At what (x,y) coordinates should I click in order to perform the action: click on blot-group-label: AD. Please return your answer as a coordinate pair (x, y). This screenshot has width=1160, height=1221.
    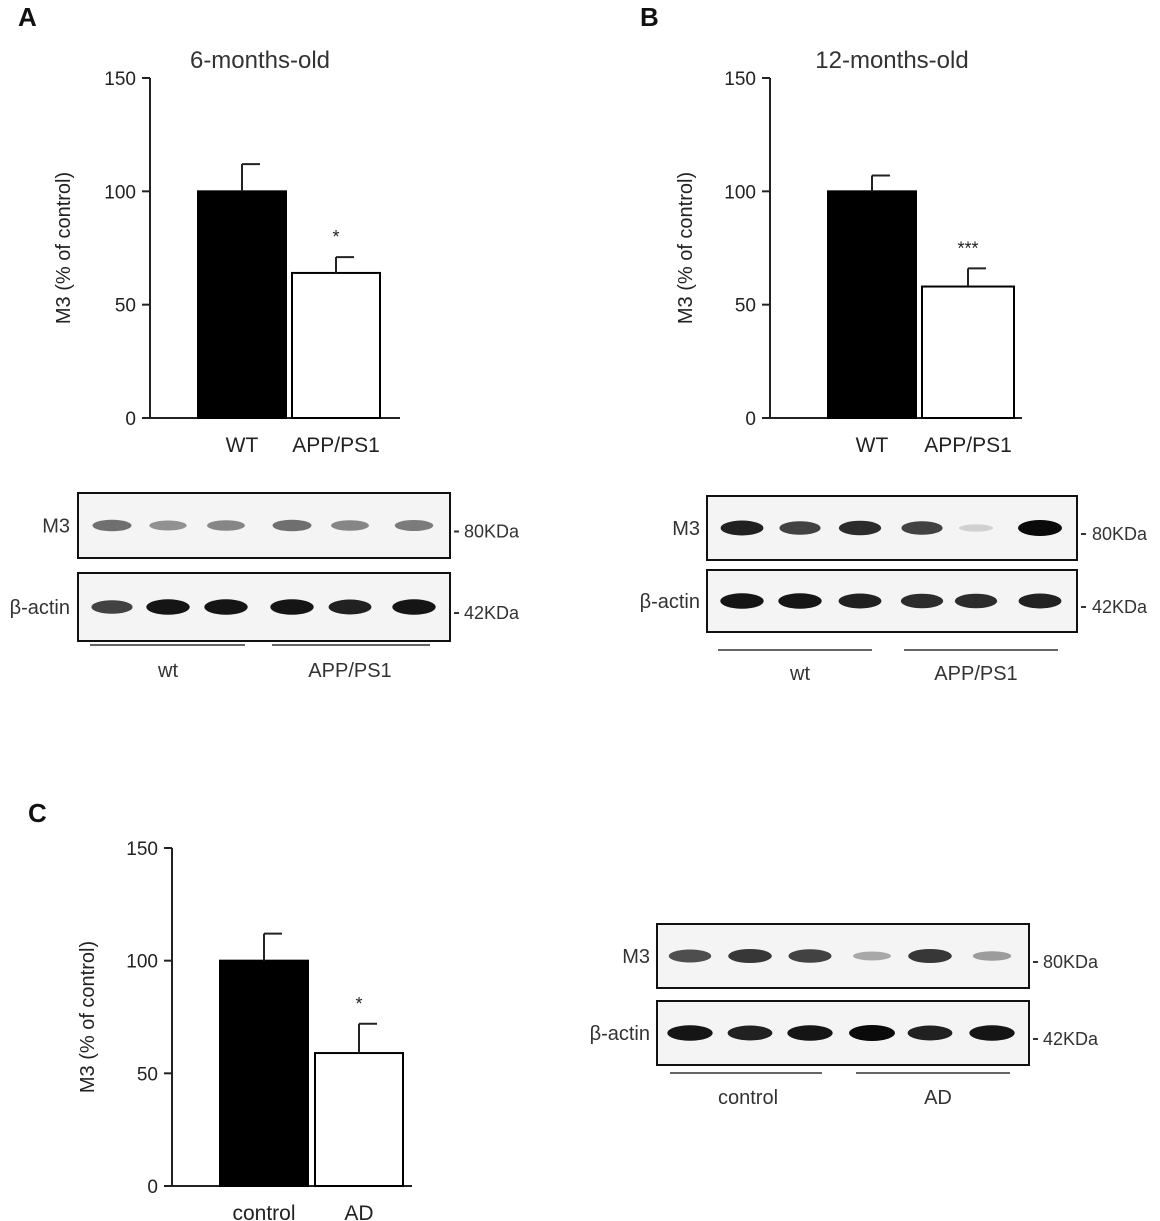
    Looking at the image, I should click on (938, 1098).